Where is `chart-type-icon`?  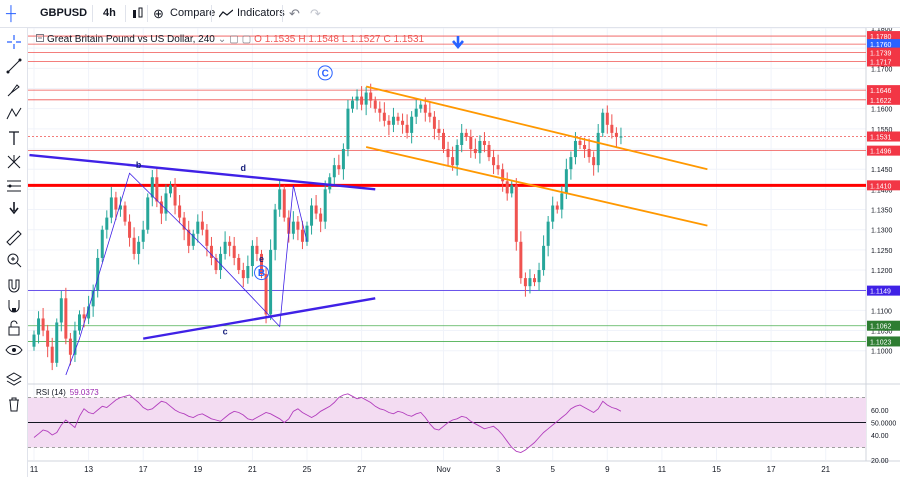 chart-type-icon is located at coordinates (138, 13).